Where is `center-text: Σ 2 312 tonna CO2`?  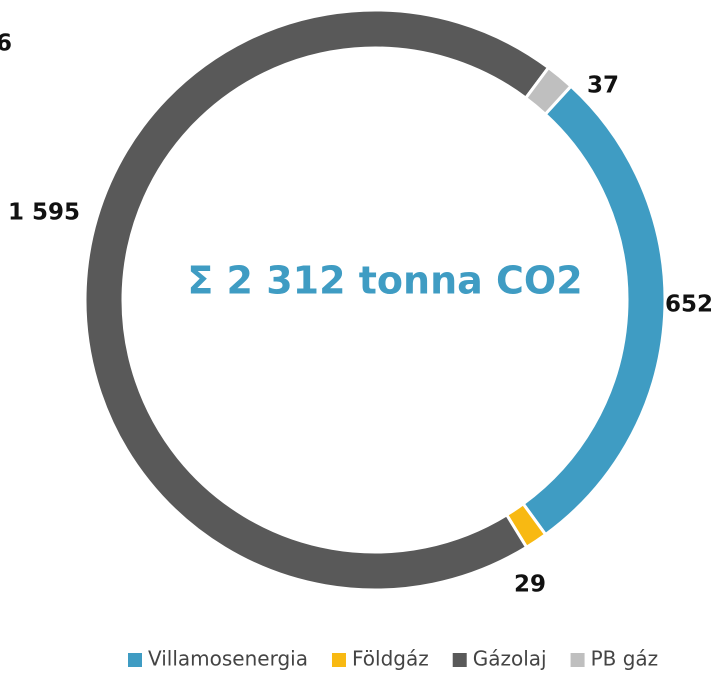
center-text: Σ 2 312 tonna CO2 is located at coordinates (384, 281).